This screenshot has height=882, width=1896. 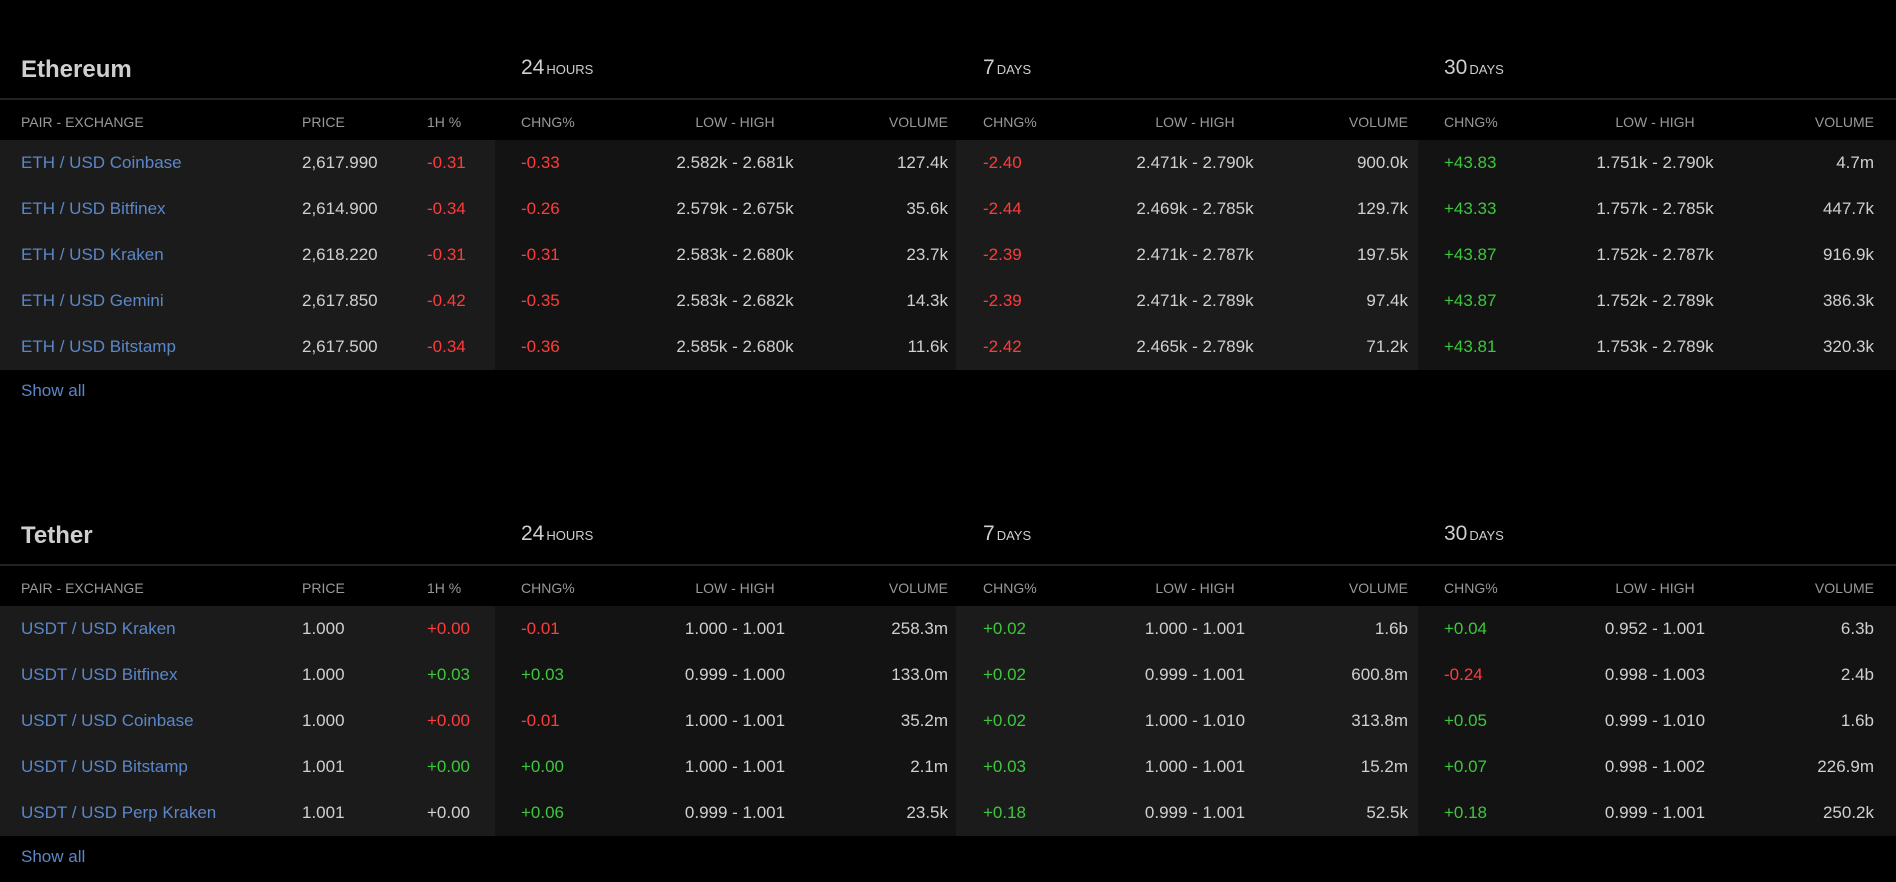 What do you see at coordinates (543, 812) in the screenshot?
I see `change-24h: +0.06` at bounding box center [543, 812].